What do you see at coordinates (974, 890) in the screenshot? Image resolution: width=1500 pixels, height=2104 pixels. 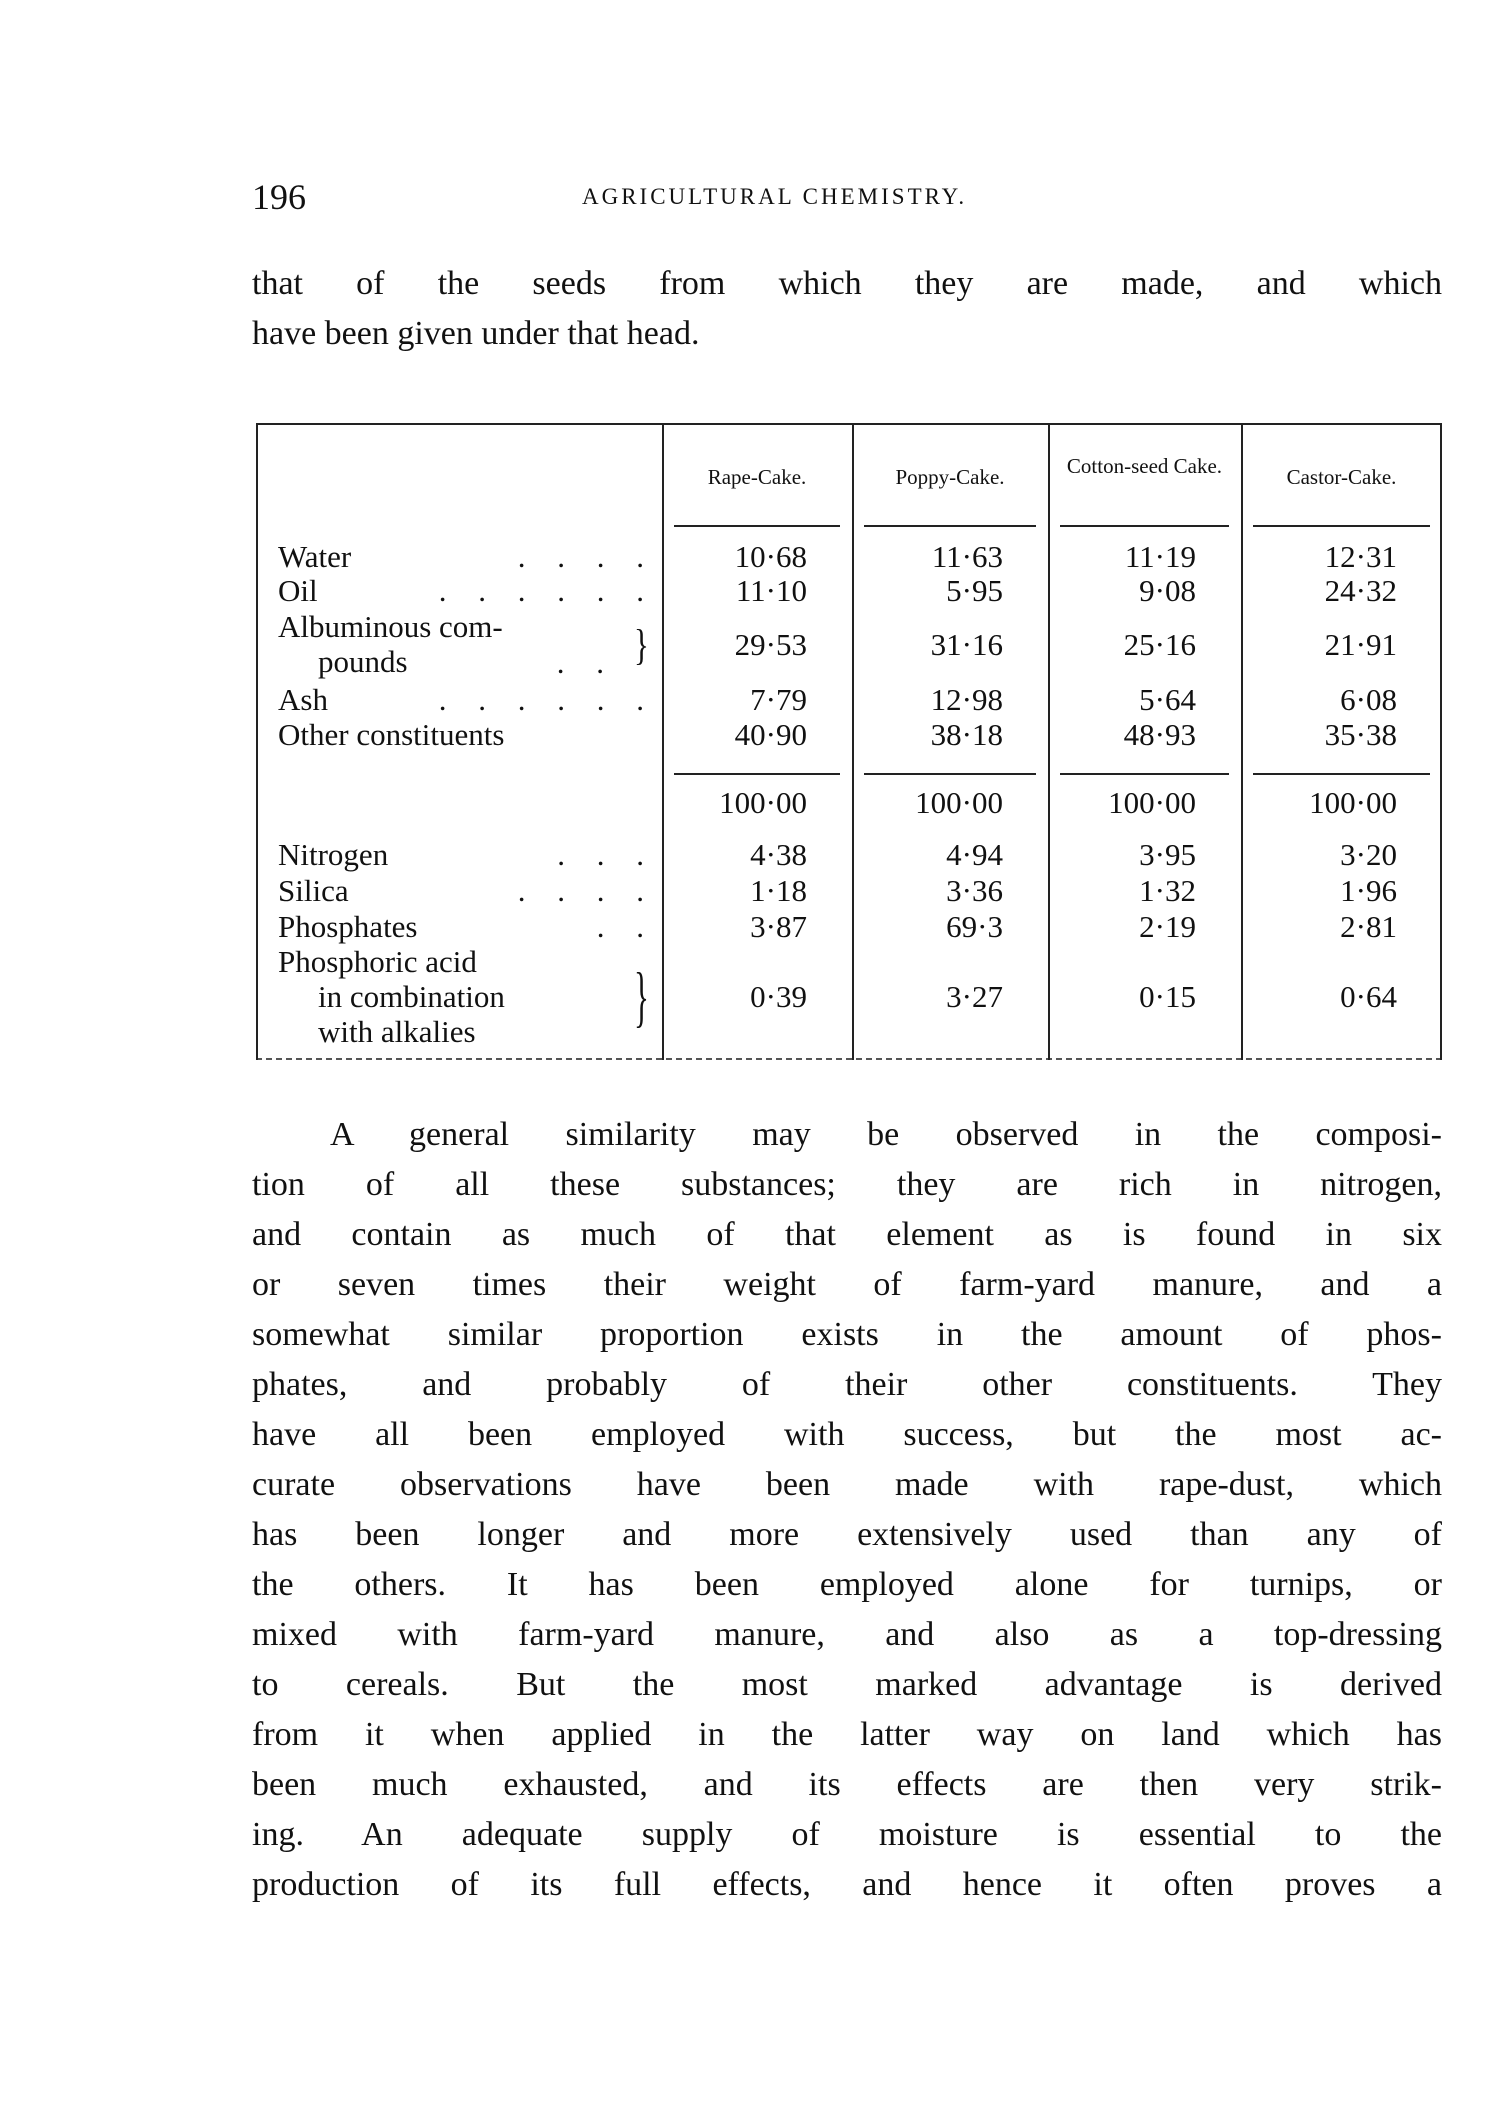 I see `cell-value: 3·36` at bounding box center [974, 890].